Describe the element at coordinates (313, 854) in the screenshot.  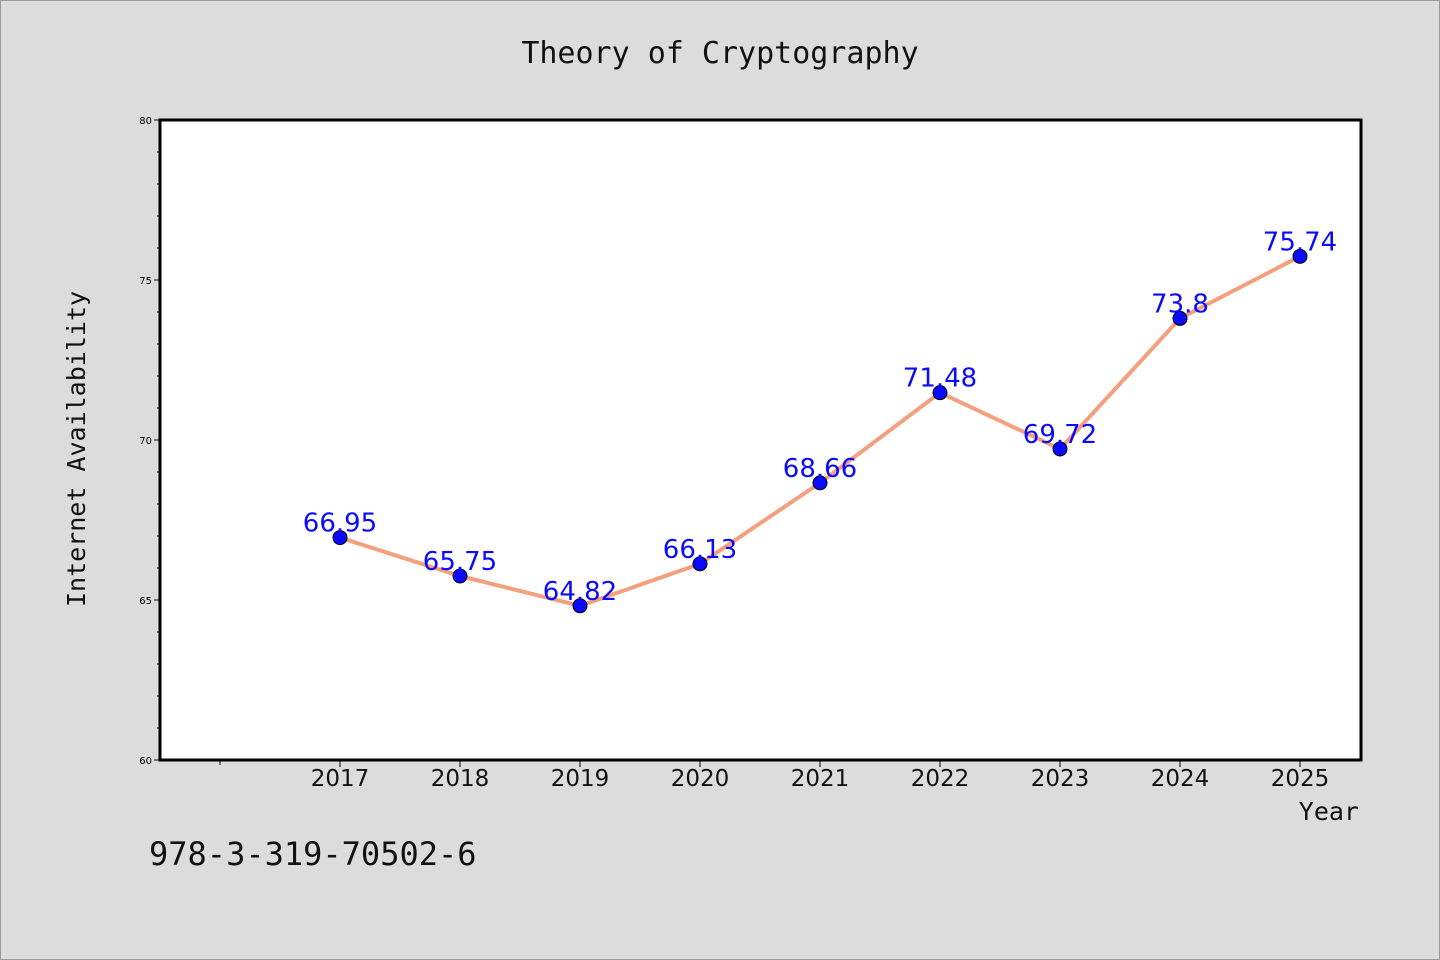
I see `isbn-text: 978-3-319-70502-6` at that location.